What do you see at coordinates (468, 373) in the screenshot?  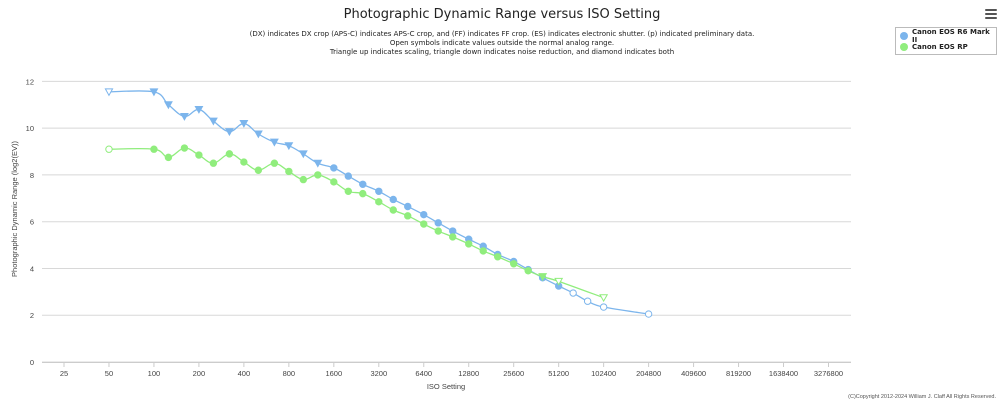 I see `x-tick-label: 12800` at bounding box center [468, 373].